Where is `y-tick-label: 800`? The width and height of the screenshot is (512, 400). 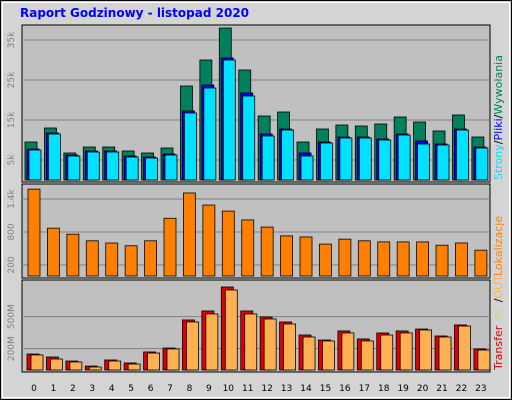 y-tick-label: 800 is located at coordinates (12, 231).